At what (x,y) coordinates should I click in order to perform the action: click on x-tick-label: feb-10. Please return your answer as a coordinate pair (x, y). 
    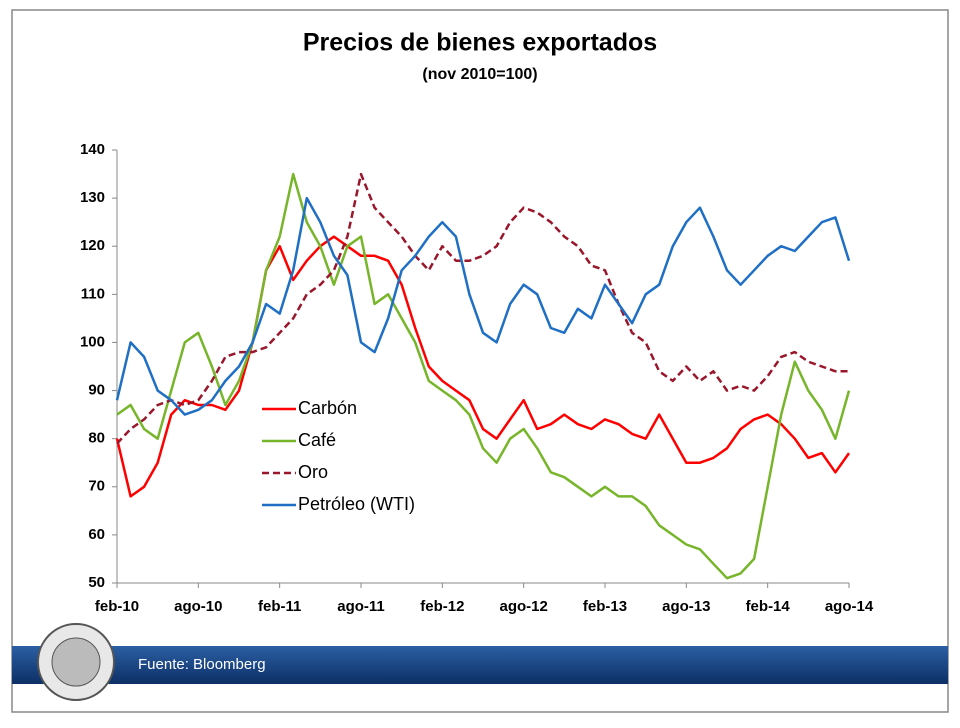
    Looking at the image, I should click on (117, 606).